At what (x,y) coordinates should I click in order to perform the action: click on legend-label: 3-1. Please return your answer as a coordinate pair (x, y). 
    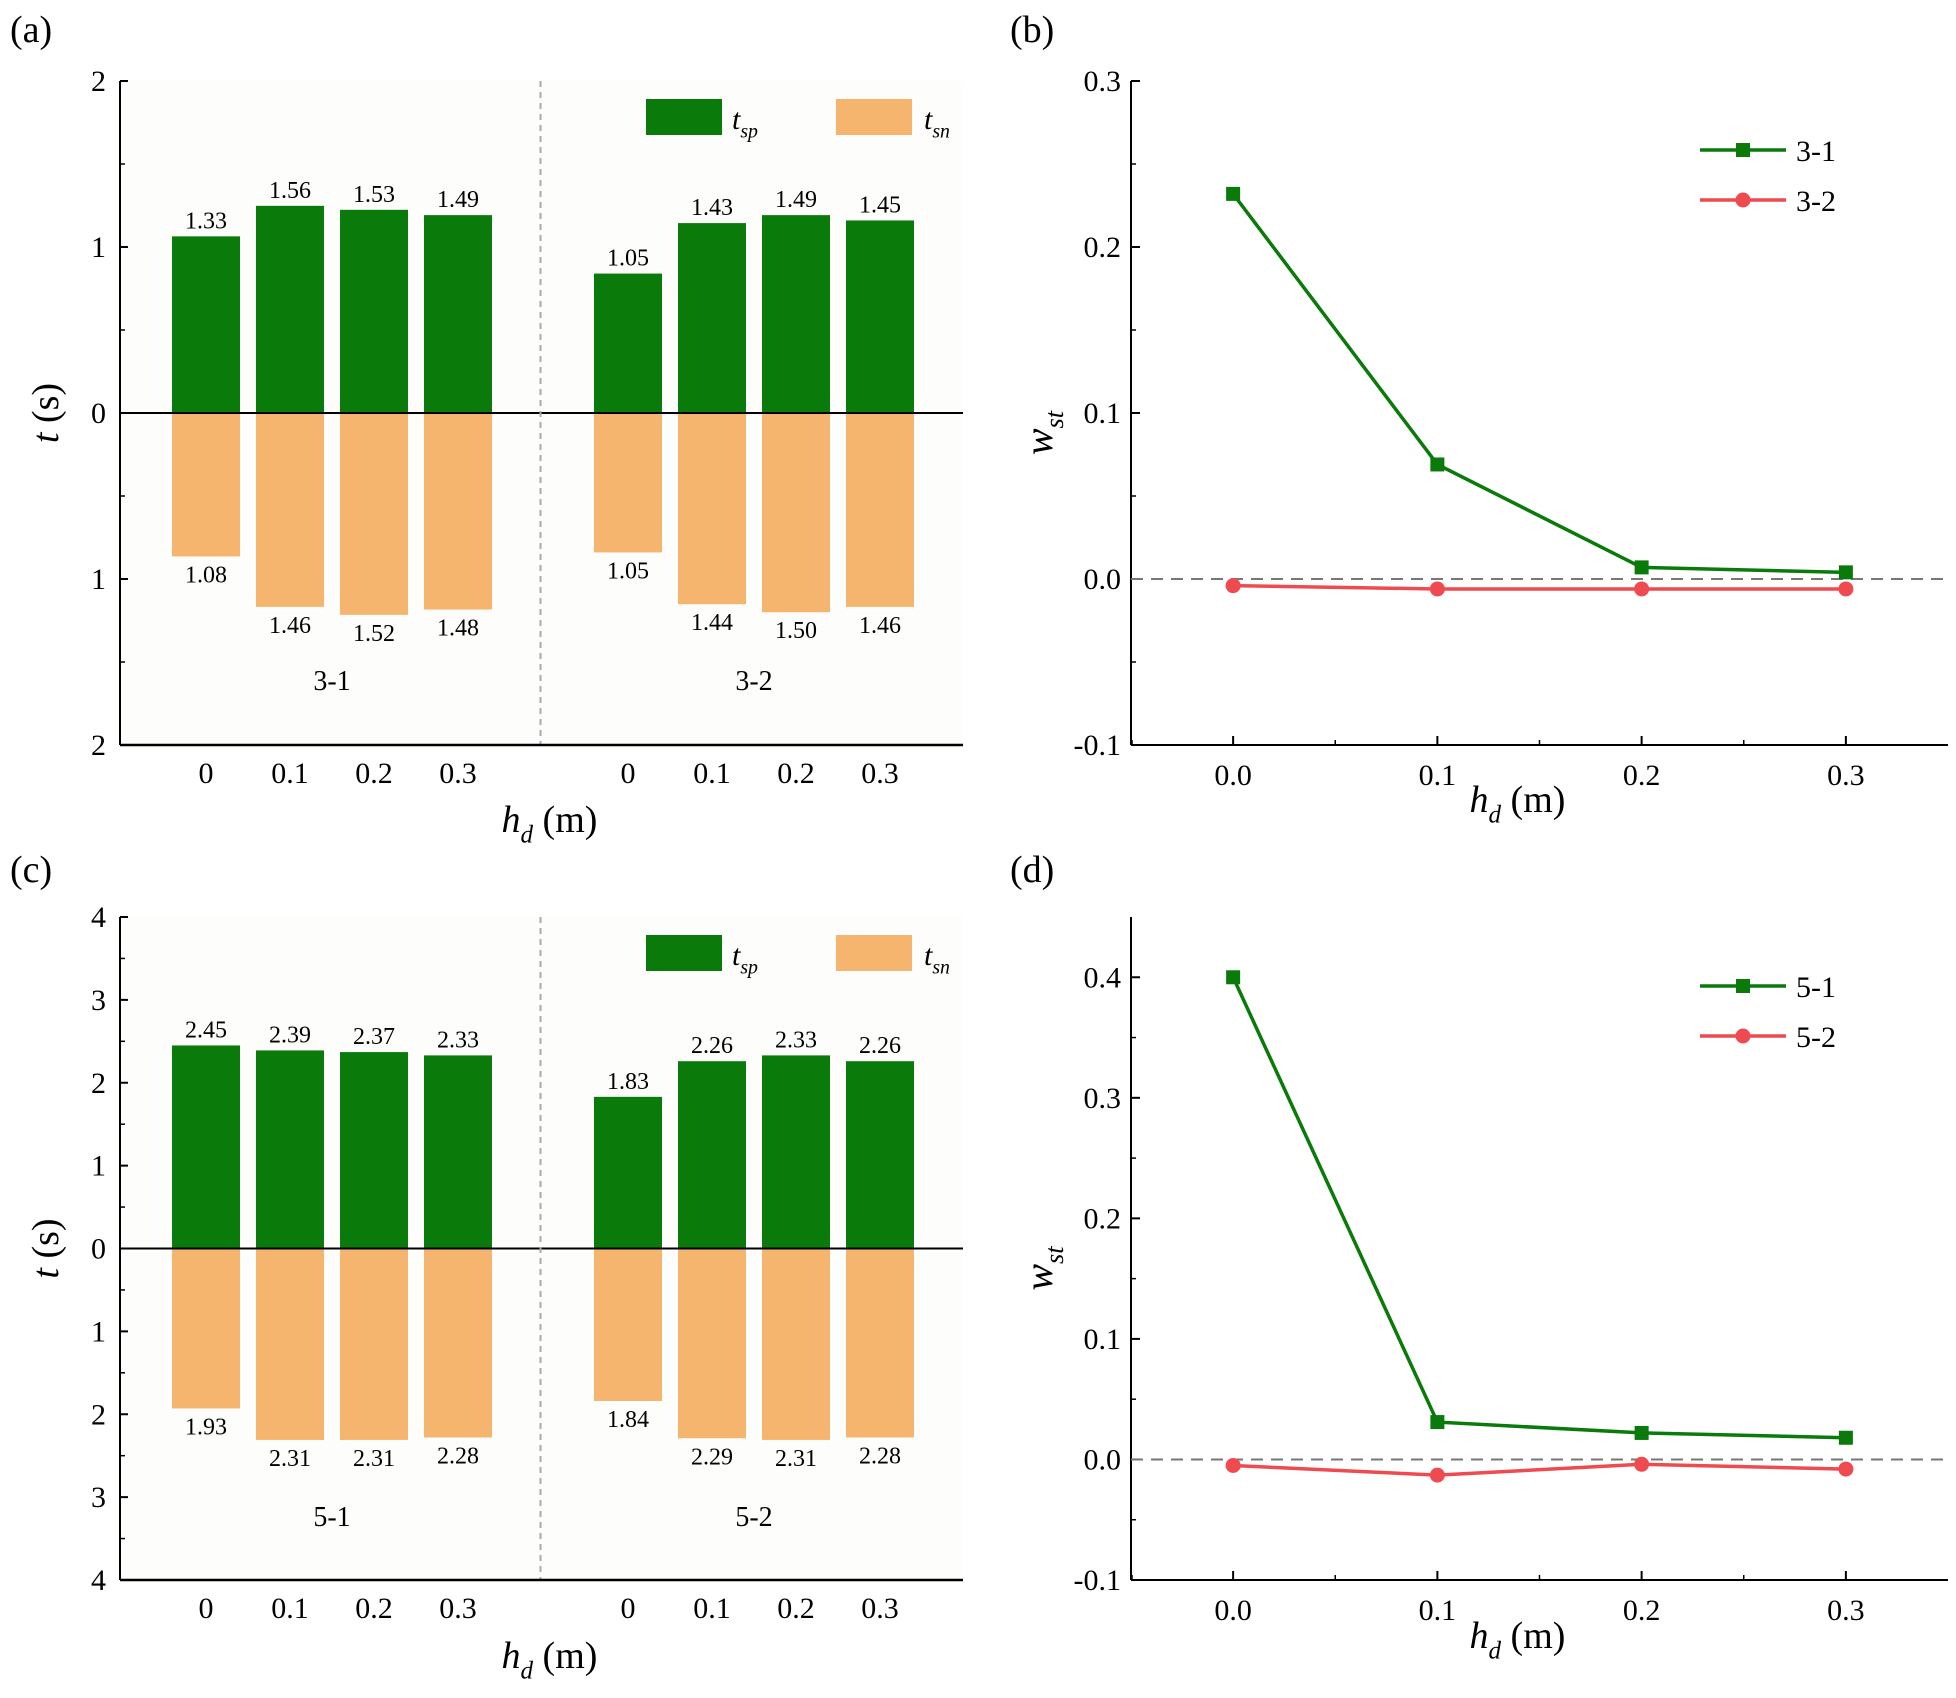
    Looking at the image, I should click on (1816, 151).